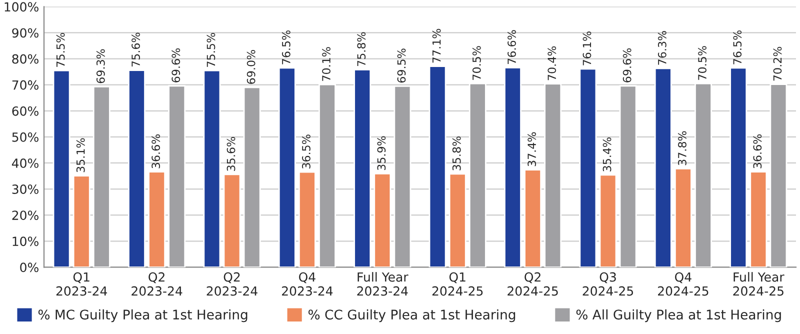 This screenshot has width=800, height=334. I want to click on data-label: 77.1%, so click(436, 45).